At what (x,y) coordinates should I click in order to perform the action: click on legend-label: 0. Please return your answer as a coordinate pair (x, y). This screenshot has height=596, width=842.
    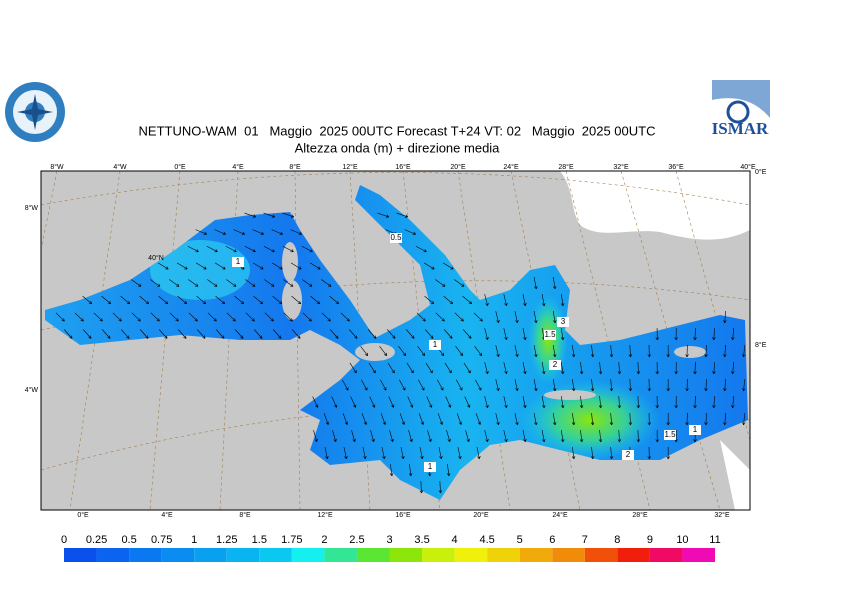
    Looking at the image, I should click on (64, 540).